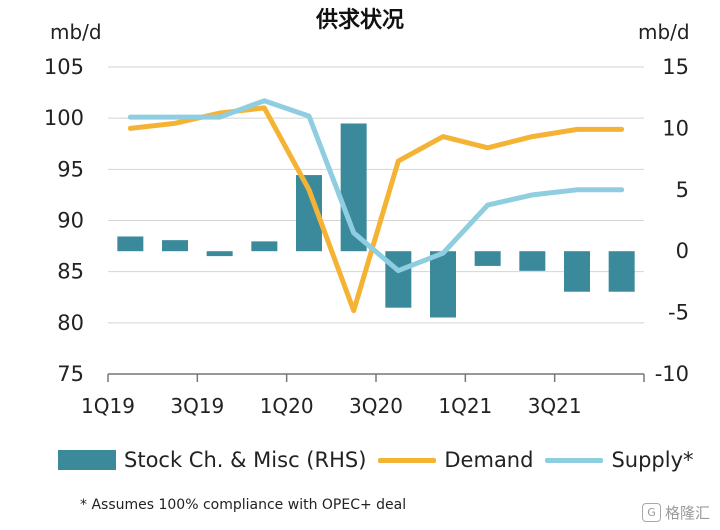 This screenshot has height=530, width=720. What do you see at coordinates (108, 406) in the screenshot?
I see `x-tick-label: 1Q19` at bounding box center [108, 406].